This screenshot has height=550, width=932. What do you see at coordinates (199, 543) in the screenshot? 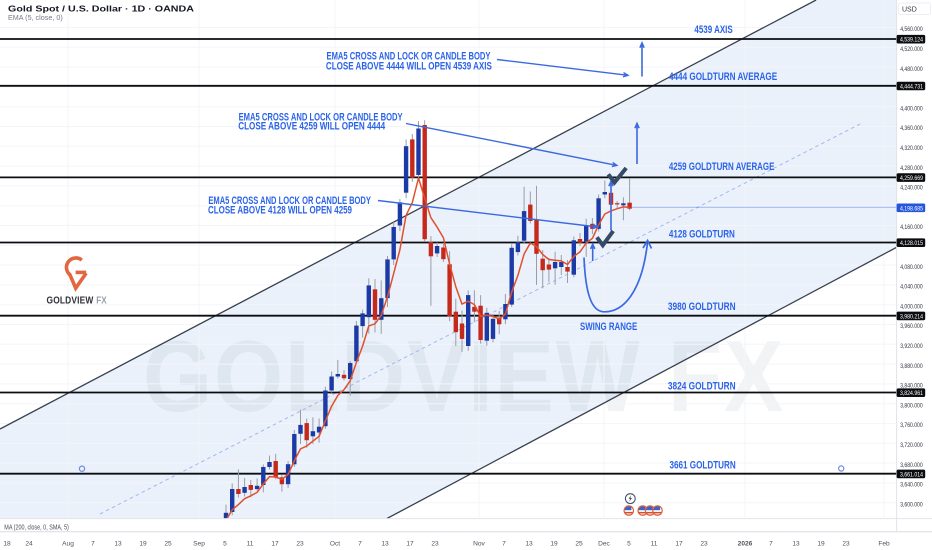
I see `svg-text: Sep` at bounding box center [199, 543].